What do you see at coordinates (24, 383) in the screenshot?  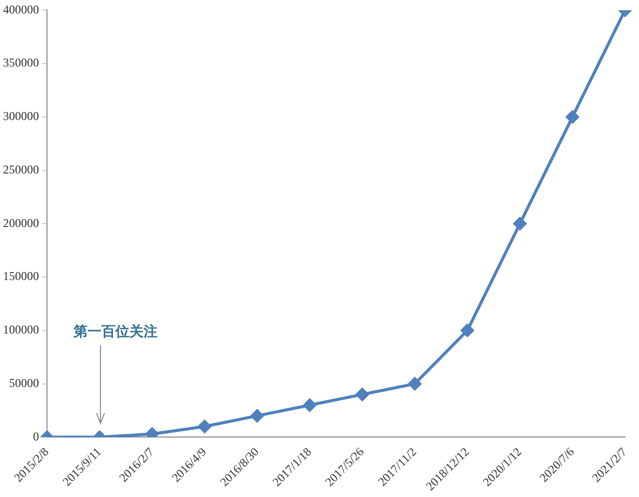 I see `y-tick-label: 50000` at bounding box center [24, 383].